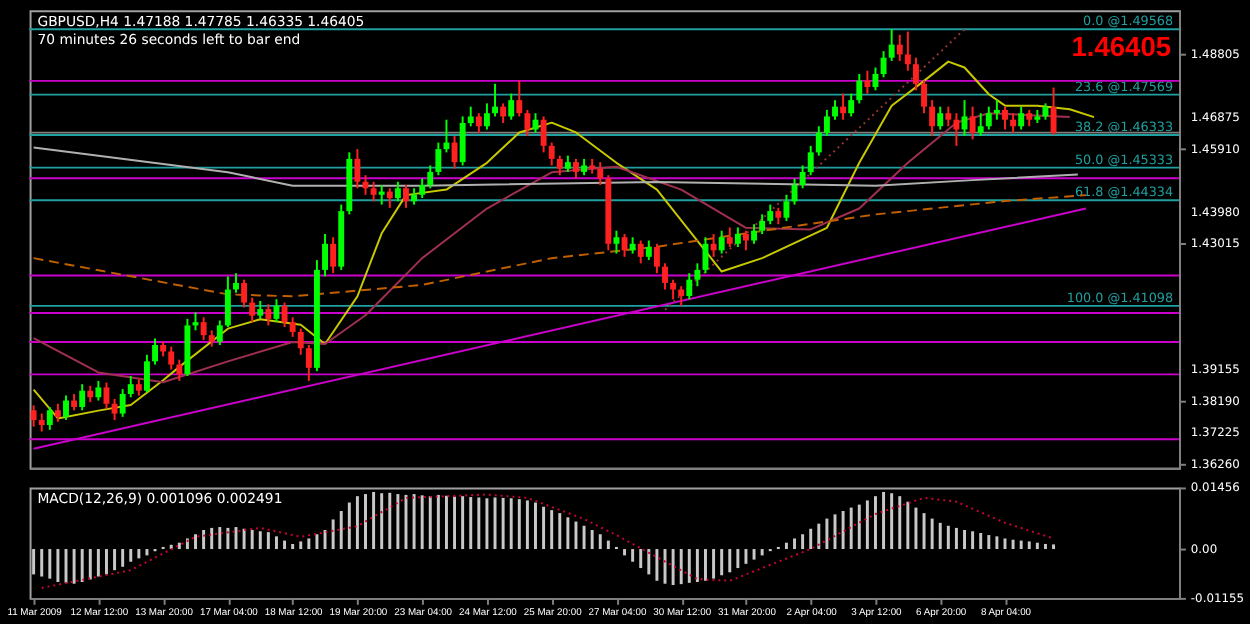 This screenshot has width=1250, height=634. Describe the element at coordinates (547, 541) in the screenshot. I see `line-series` at that location.